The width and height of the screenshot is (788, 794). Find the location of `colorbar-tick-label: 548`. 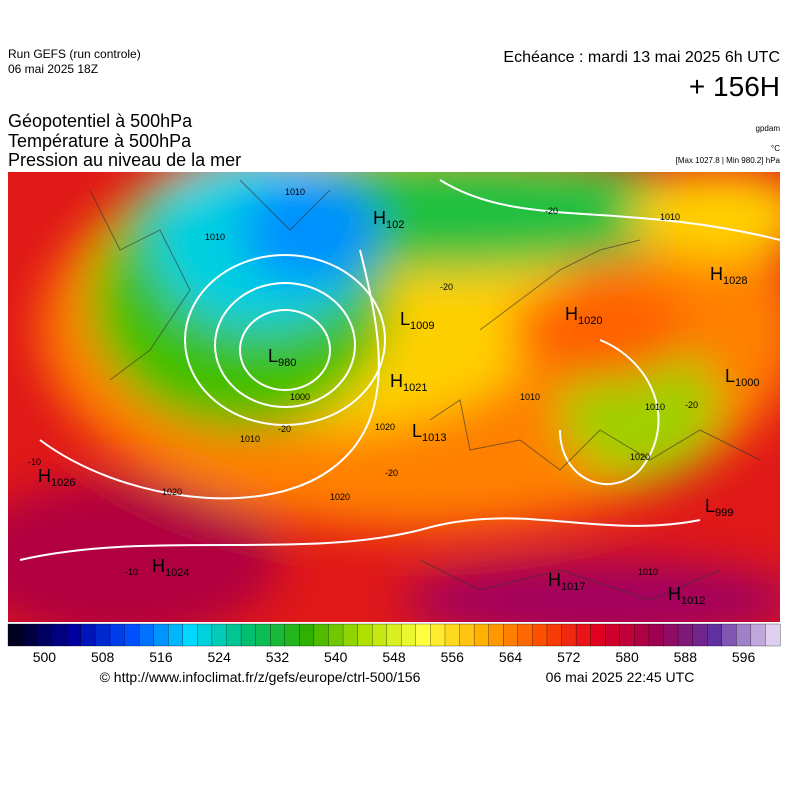

colorbar-tick-label: 548 is located at coordinates (394, 657).